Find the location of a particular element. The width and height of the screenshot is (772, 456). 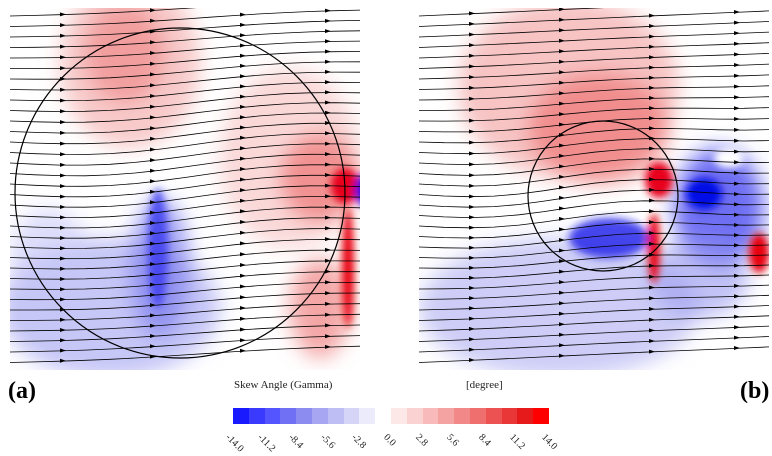

colorbar-tick-label: -2.8 is located at coordinates (359, 441).